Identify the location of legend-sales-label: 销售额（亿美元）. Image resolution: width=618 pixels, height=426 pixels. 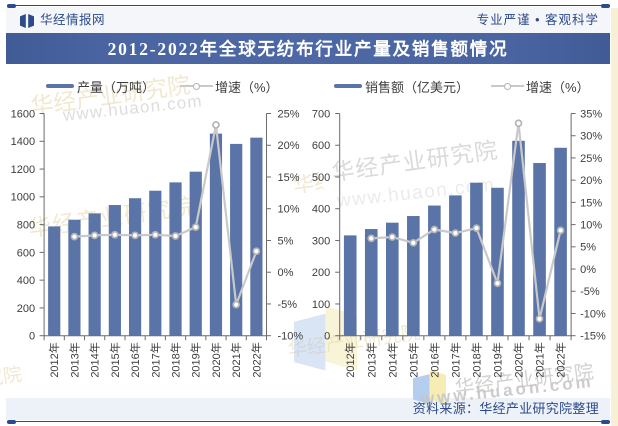
(417, 87).